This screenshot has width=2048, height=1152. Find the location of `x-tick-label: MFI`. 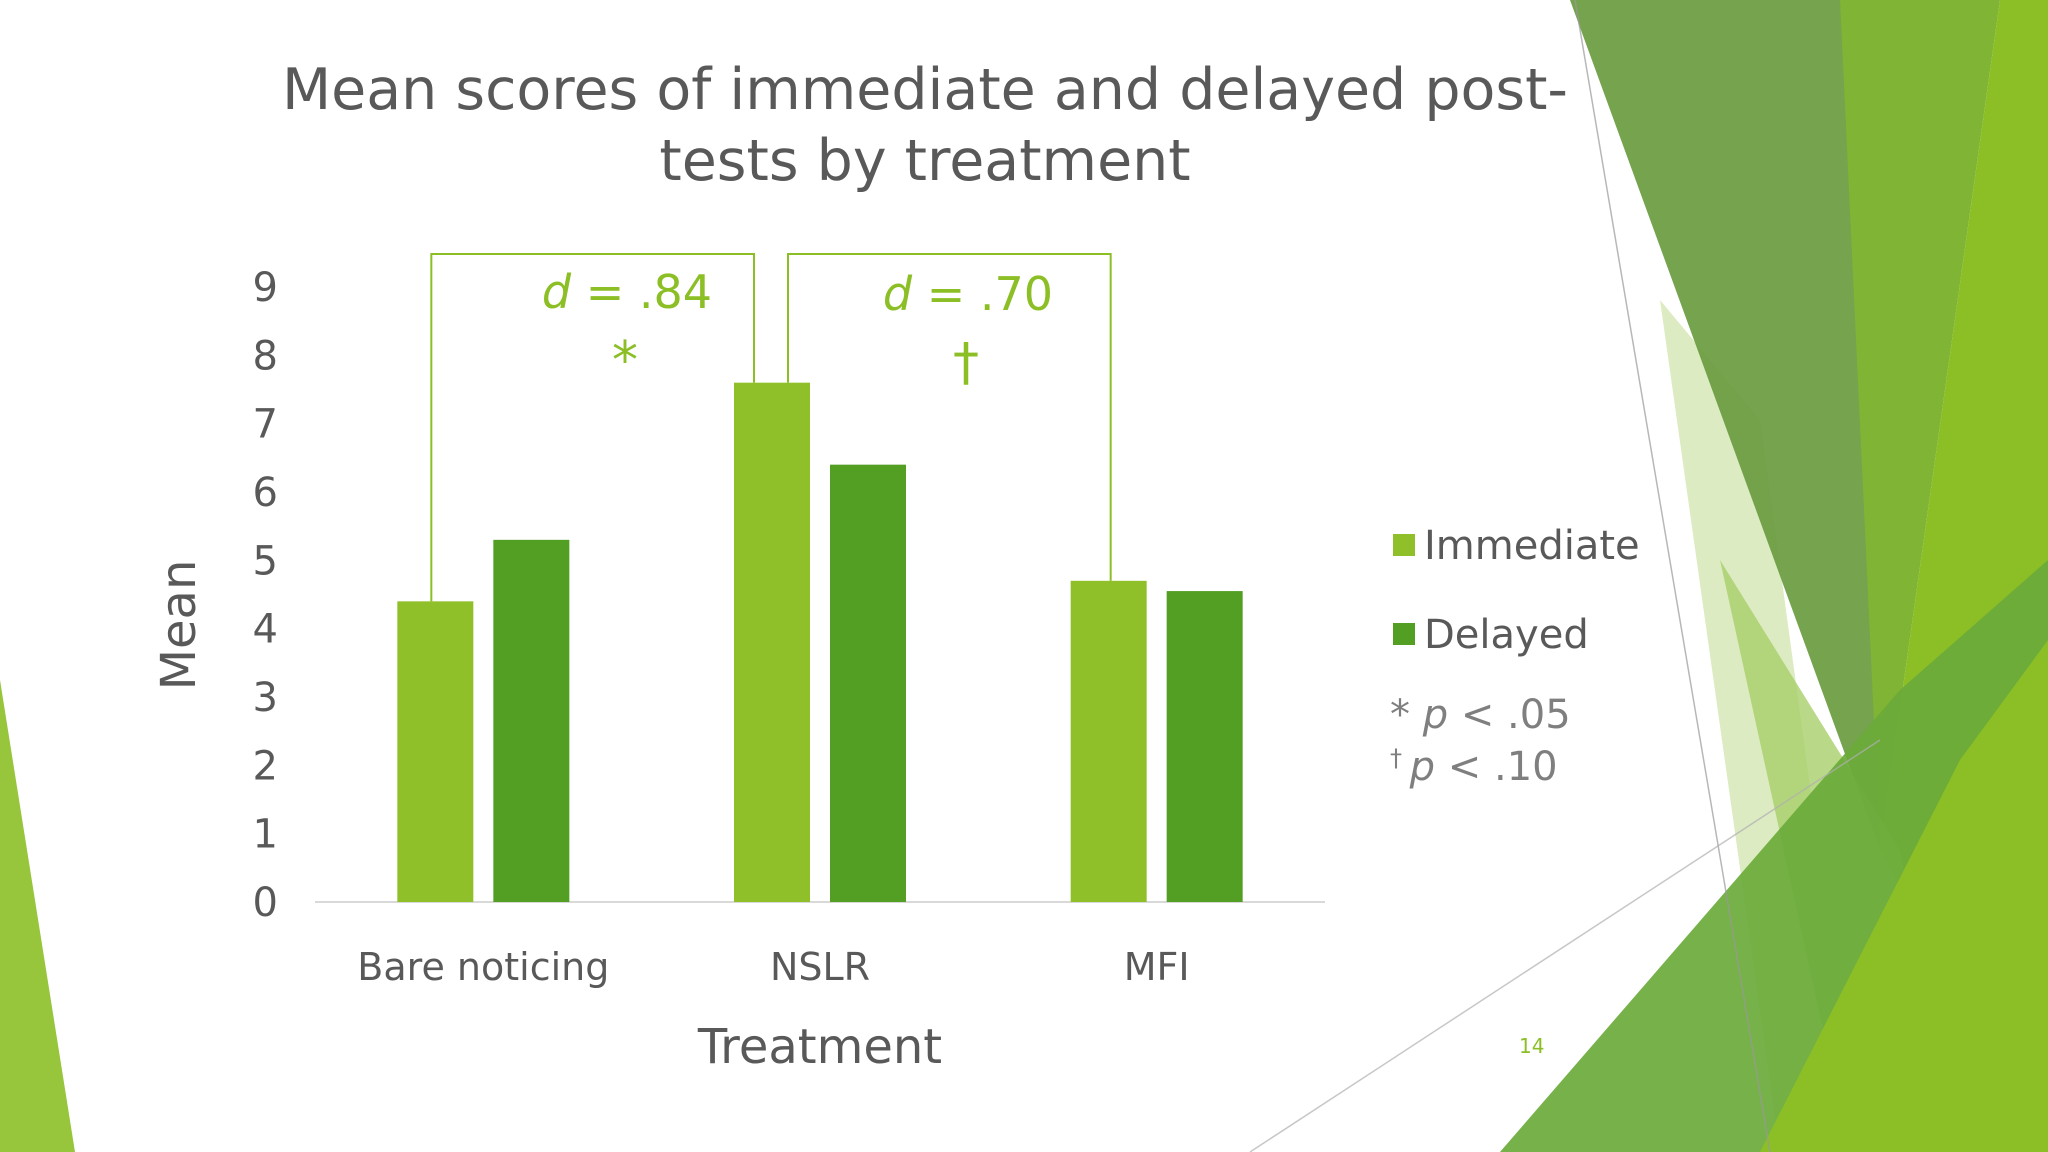

x-tick-label: MFI is located at coordinates (1157, 967).